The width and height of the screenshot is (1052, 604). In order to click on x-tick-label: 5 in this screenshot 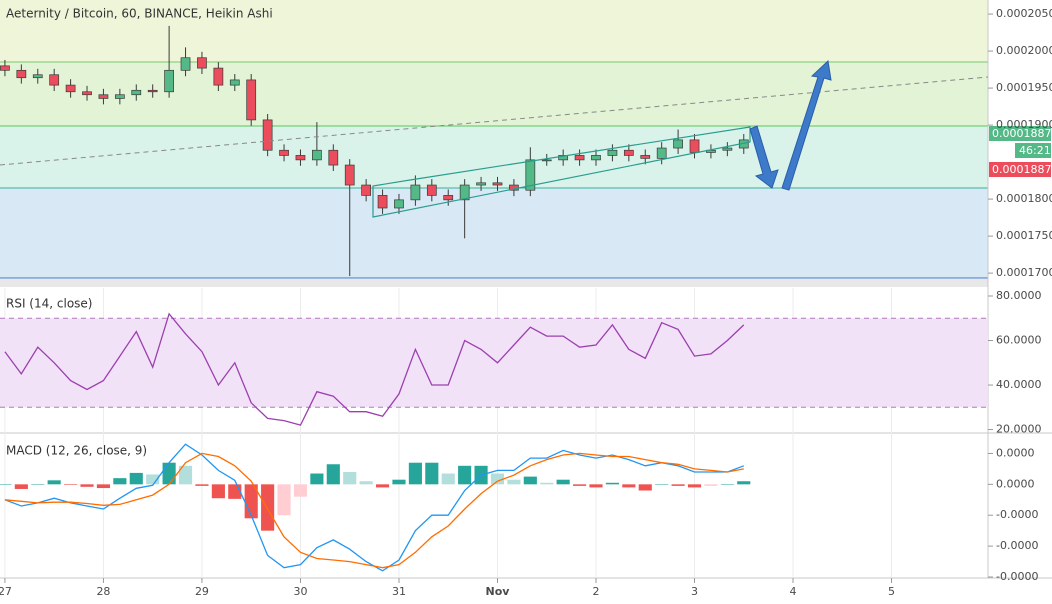, I will do `click(891, 591)`.